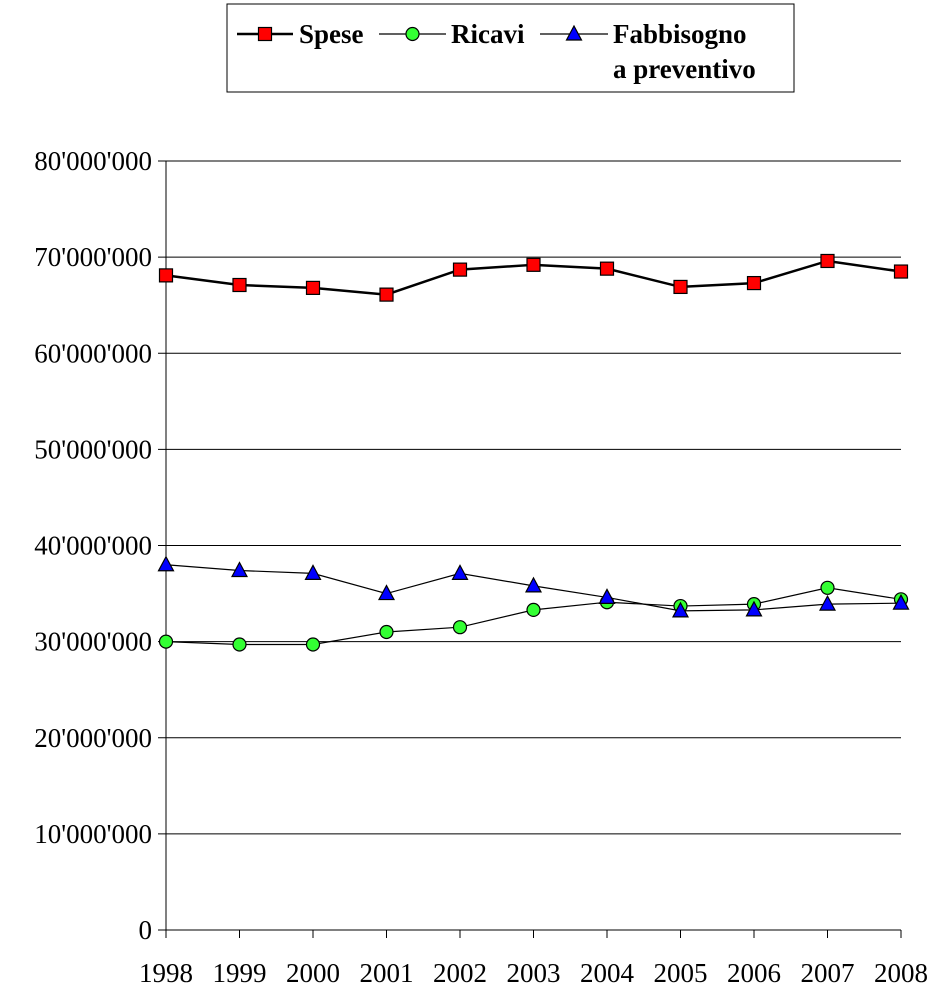  Describe the element at coordinates (680, 34) in the screenshot. I see `legend-label: Fabbisogno` at that location.